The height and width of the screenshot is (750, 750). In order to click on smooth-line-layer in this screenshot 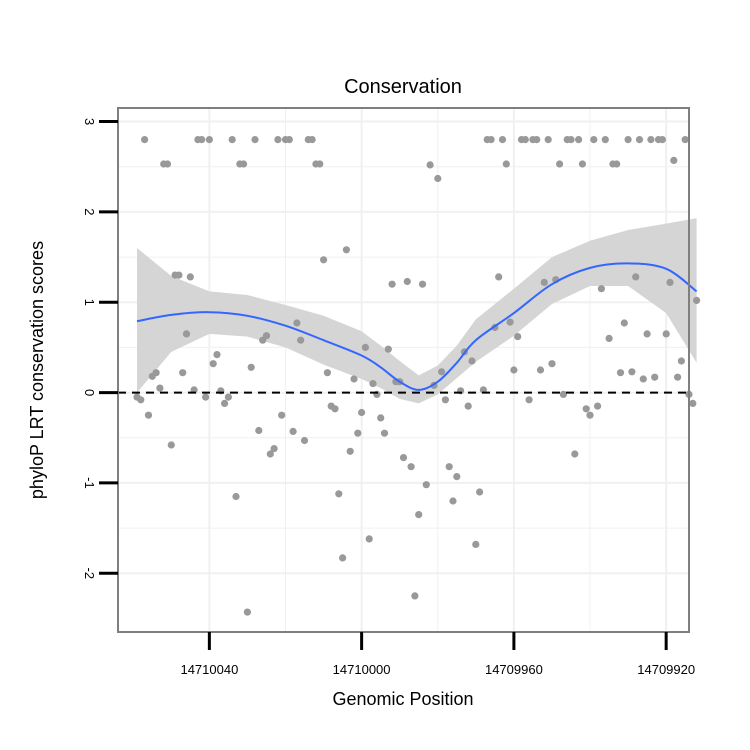, I will do `click(417, 326)`.